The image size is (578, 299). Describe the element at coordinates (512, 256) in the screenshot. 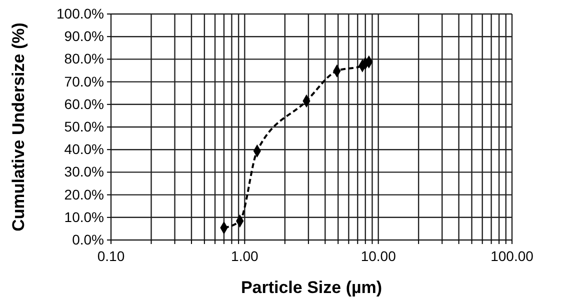

I see `x-tick-label: 100.00` at that location.